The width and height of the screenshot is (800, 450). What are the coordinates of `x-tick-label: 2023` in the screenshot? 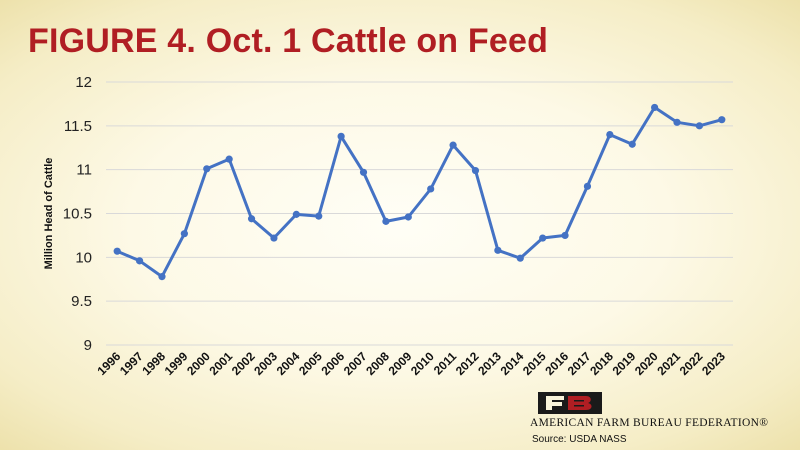 It's located at (713, 363).